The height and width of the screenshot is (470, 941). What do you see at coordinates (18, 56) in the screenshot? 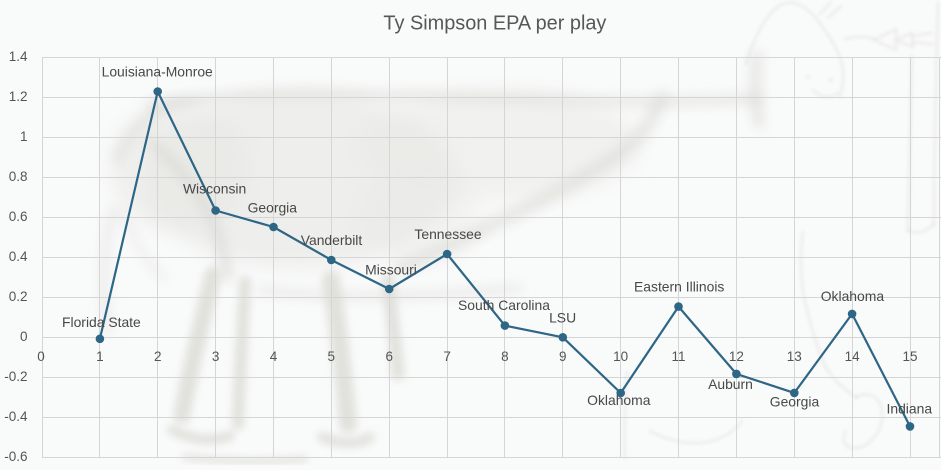
I see `svg-text: 1.4` at bounding box center [18, 56].